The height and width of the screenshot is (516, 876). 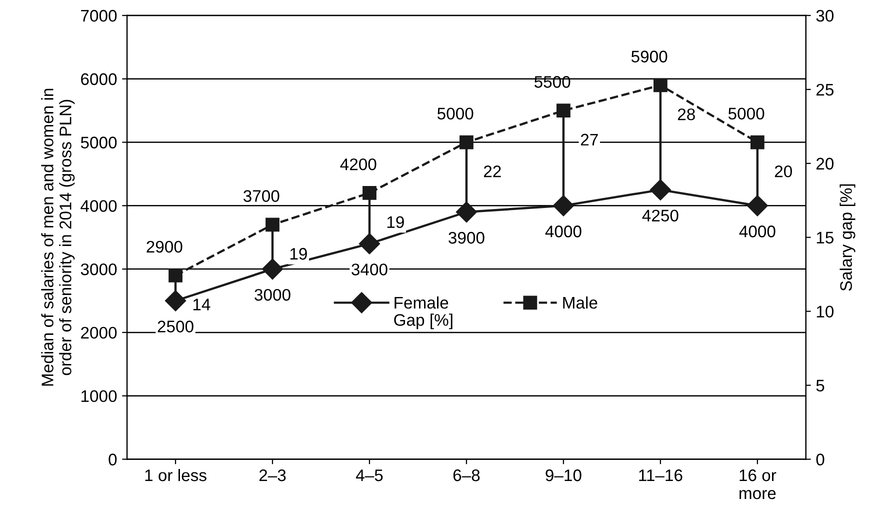 What do you see at coordinates (825, 238) in the screenshot?
I see `y2-tick-label: 15` at bounding box center [825, 238].